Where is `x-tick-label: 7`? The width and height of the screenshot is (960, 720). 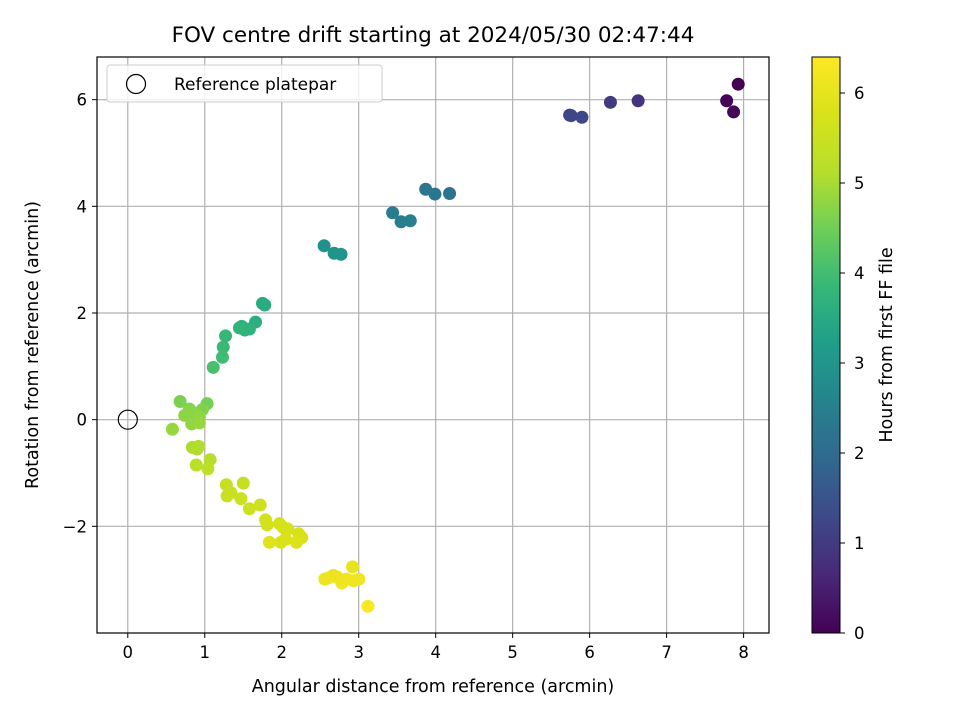
x-tick-label: 7 is located at coordinates (666, 652).